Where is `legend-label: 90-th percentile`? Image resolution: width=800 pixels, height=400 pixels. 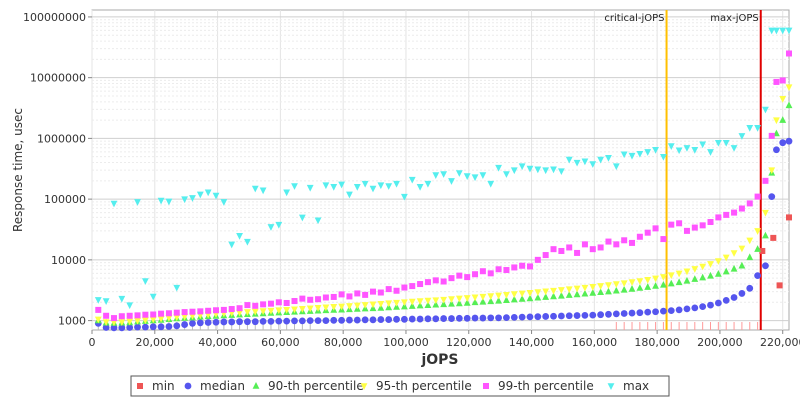 legend-label: 90-th percentile is located at coordinates (316, 386).